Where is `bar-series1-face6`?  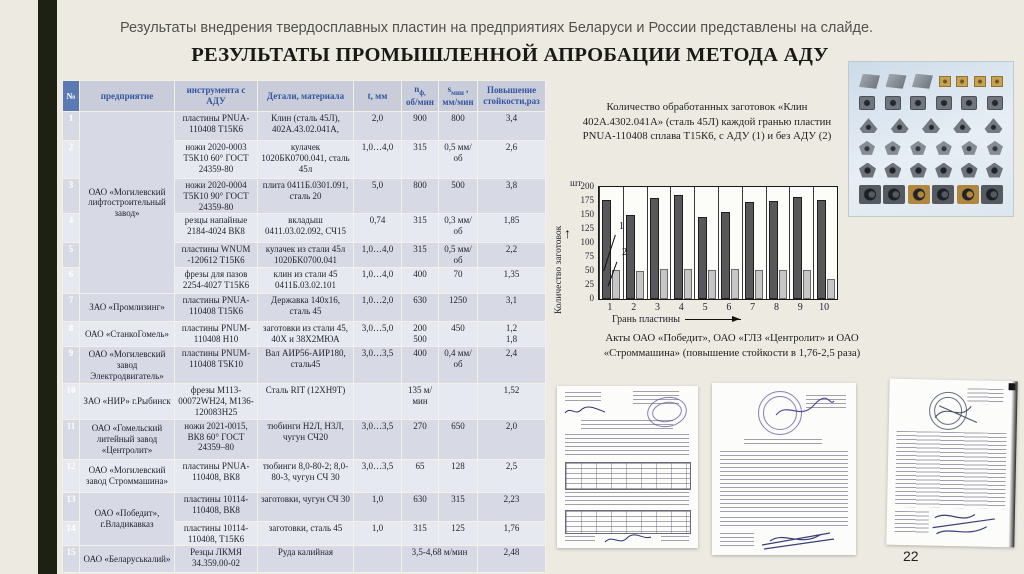 bar-series1-face6 is located at coordinates (726, 255).